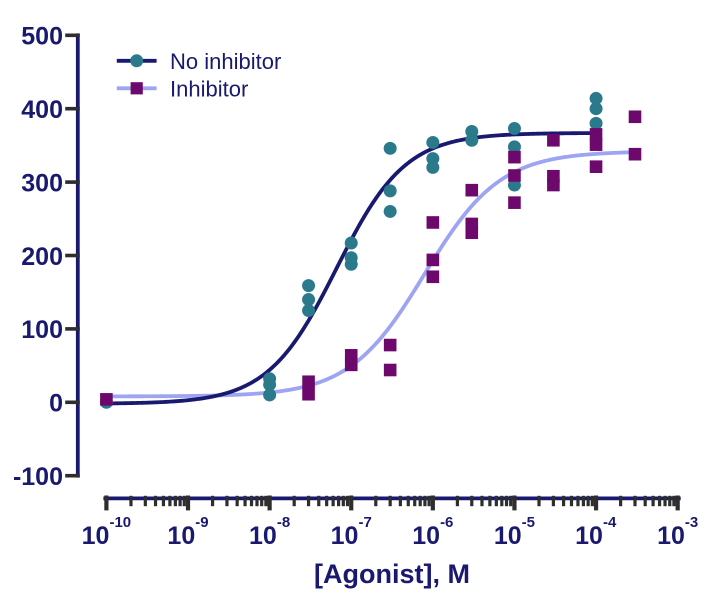 Image resolution: width=720 pixels, height=605 pixels. I want to click on x-tick-label: 10⁻⁸, so click(269, 532).